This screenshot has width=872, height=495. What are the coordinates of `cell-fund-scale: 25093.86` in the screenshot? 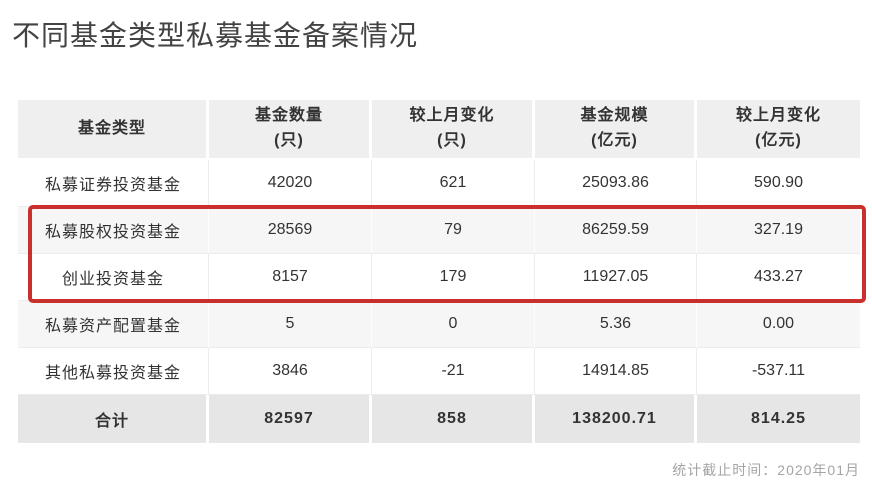 It's located at (616, 183).